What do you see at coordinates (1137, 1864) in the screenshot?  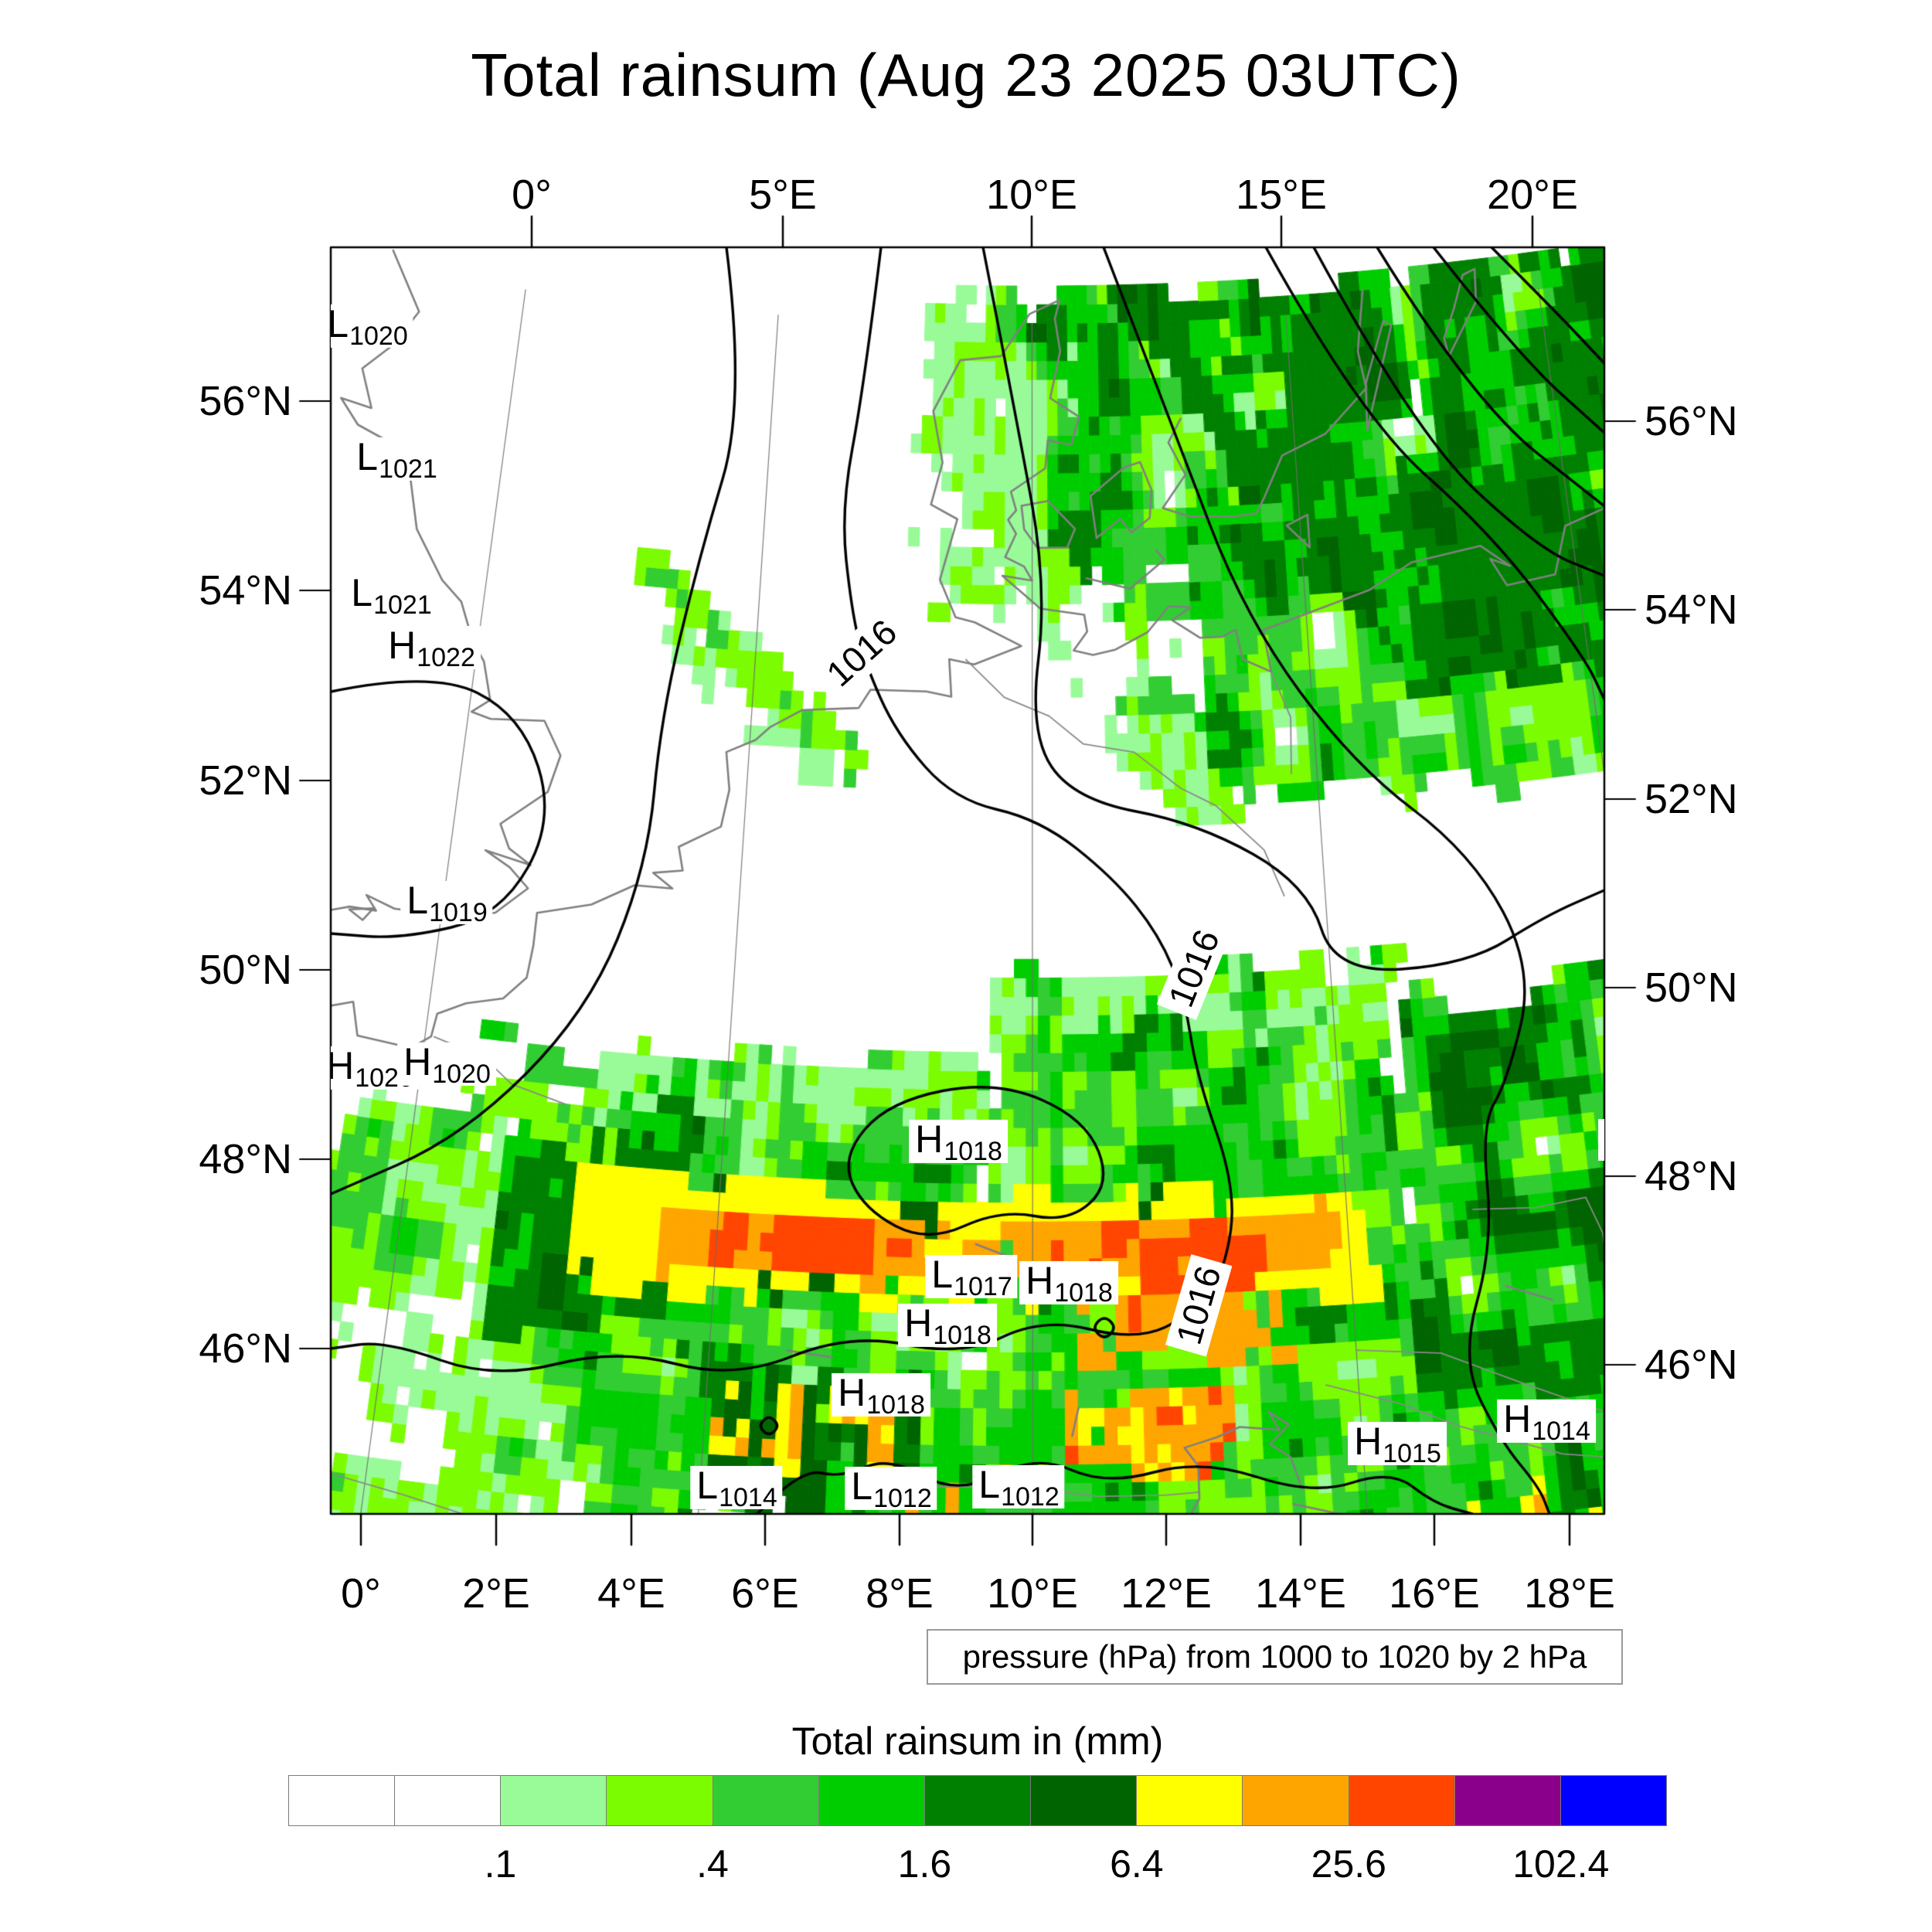 I see `colorbar-tick-label-3: 6.4` at bounding box center [1137, 1864].